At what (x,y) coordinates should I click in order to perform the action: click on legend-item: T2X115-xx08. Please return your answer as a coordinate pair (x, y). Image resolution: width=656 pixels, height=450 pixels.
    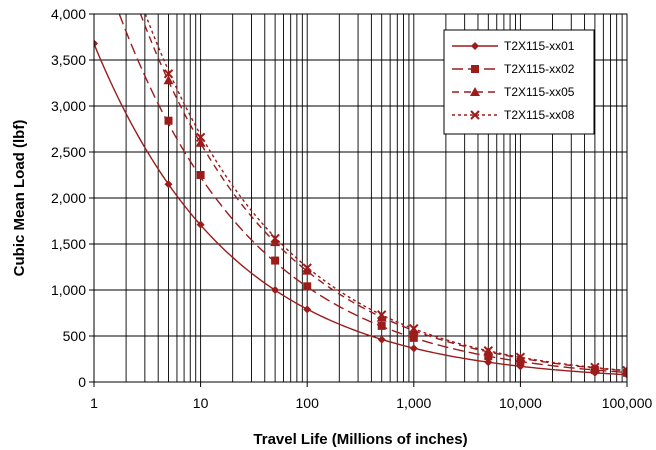
    Looking at the image, I should click on (513, 115).